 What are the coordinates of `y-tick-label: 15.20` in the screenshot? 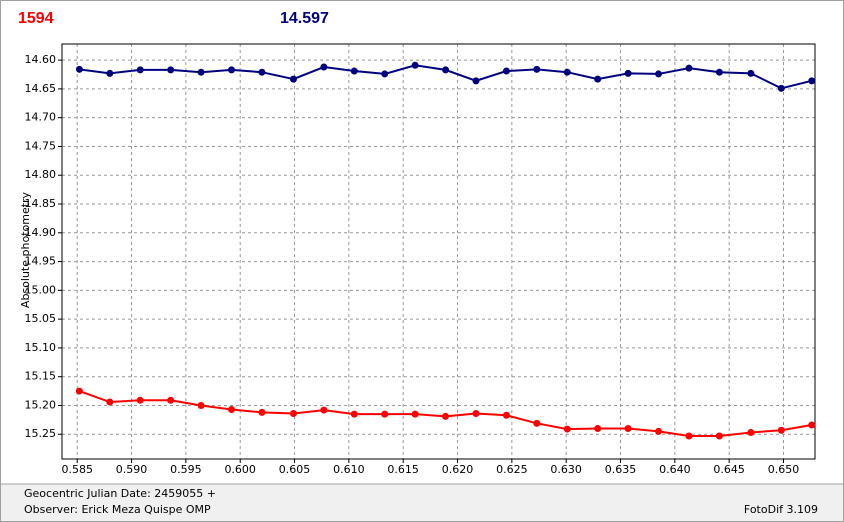 It's located at (41, 404).